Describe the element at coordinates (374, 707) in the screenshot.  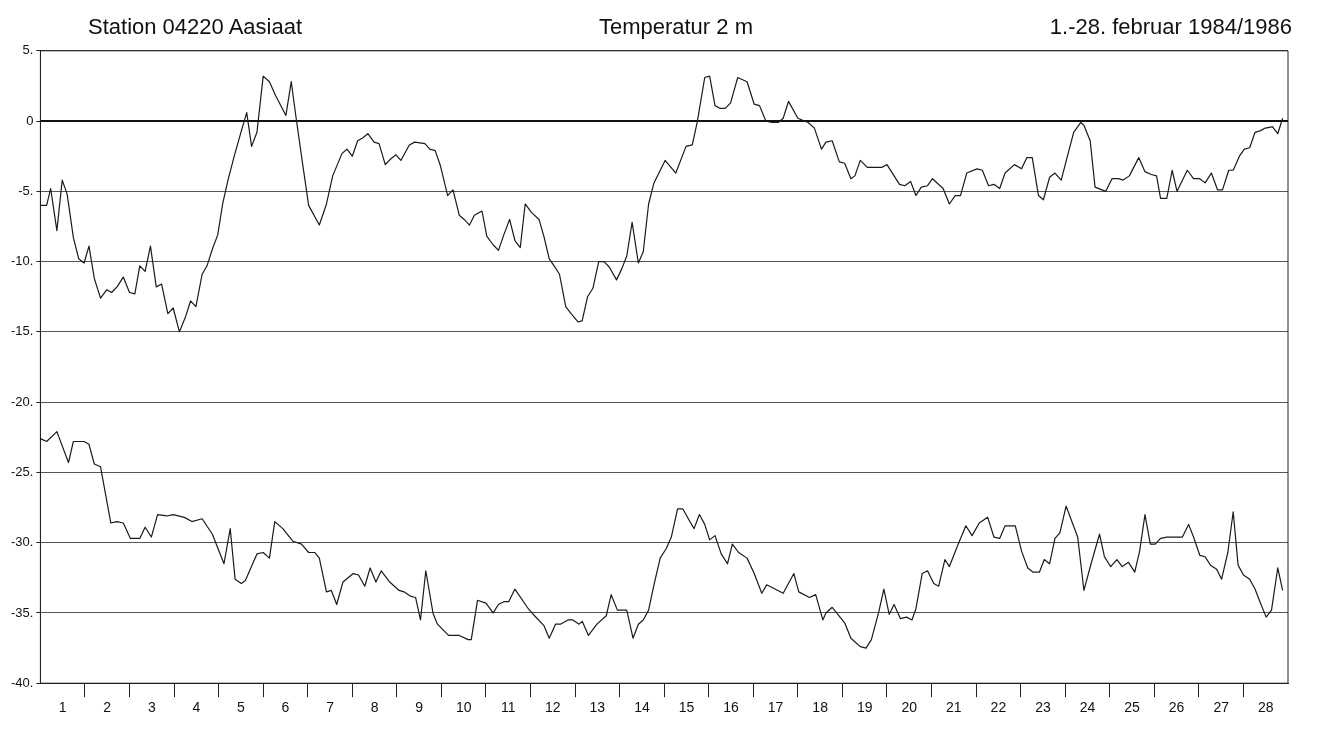
I see `x-tick-label: 8` at that location.